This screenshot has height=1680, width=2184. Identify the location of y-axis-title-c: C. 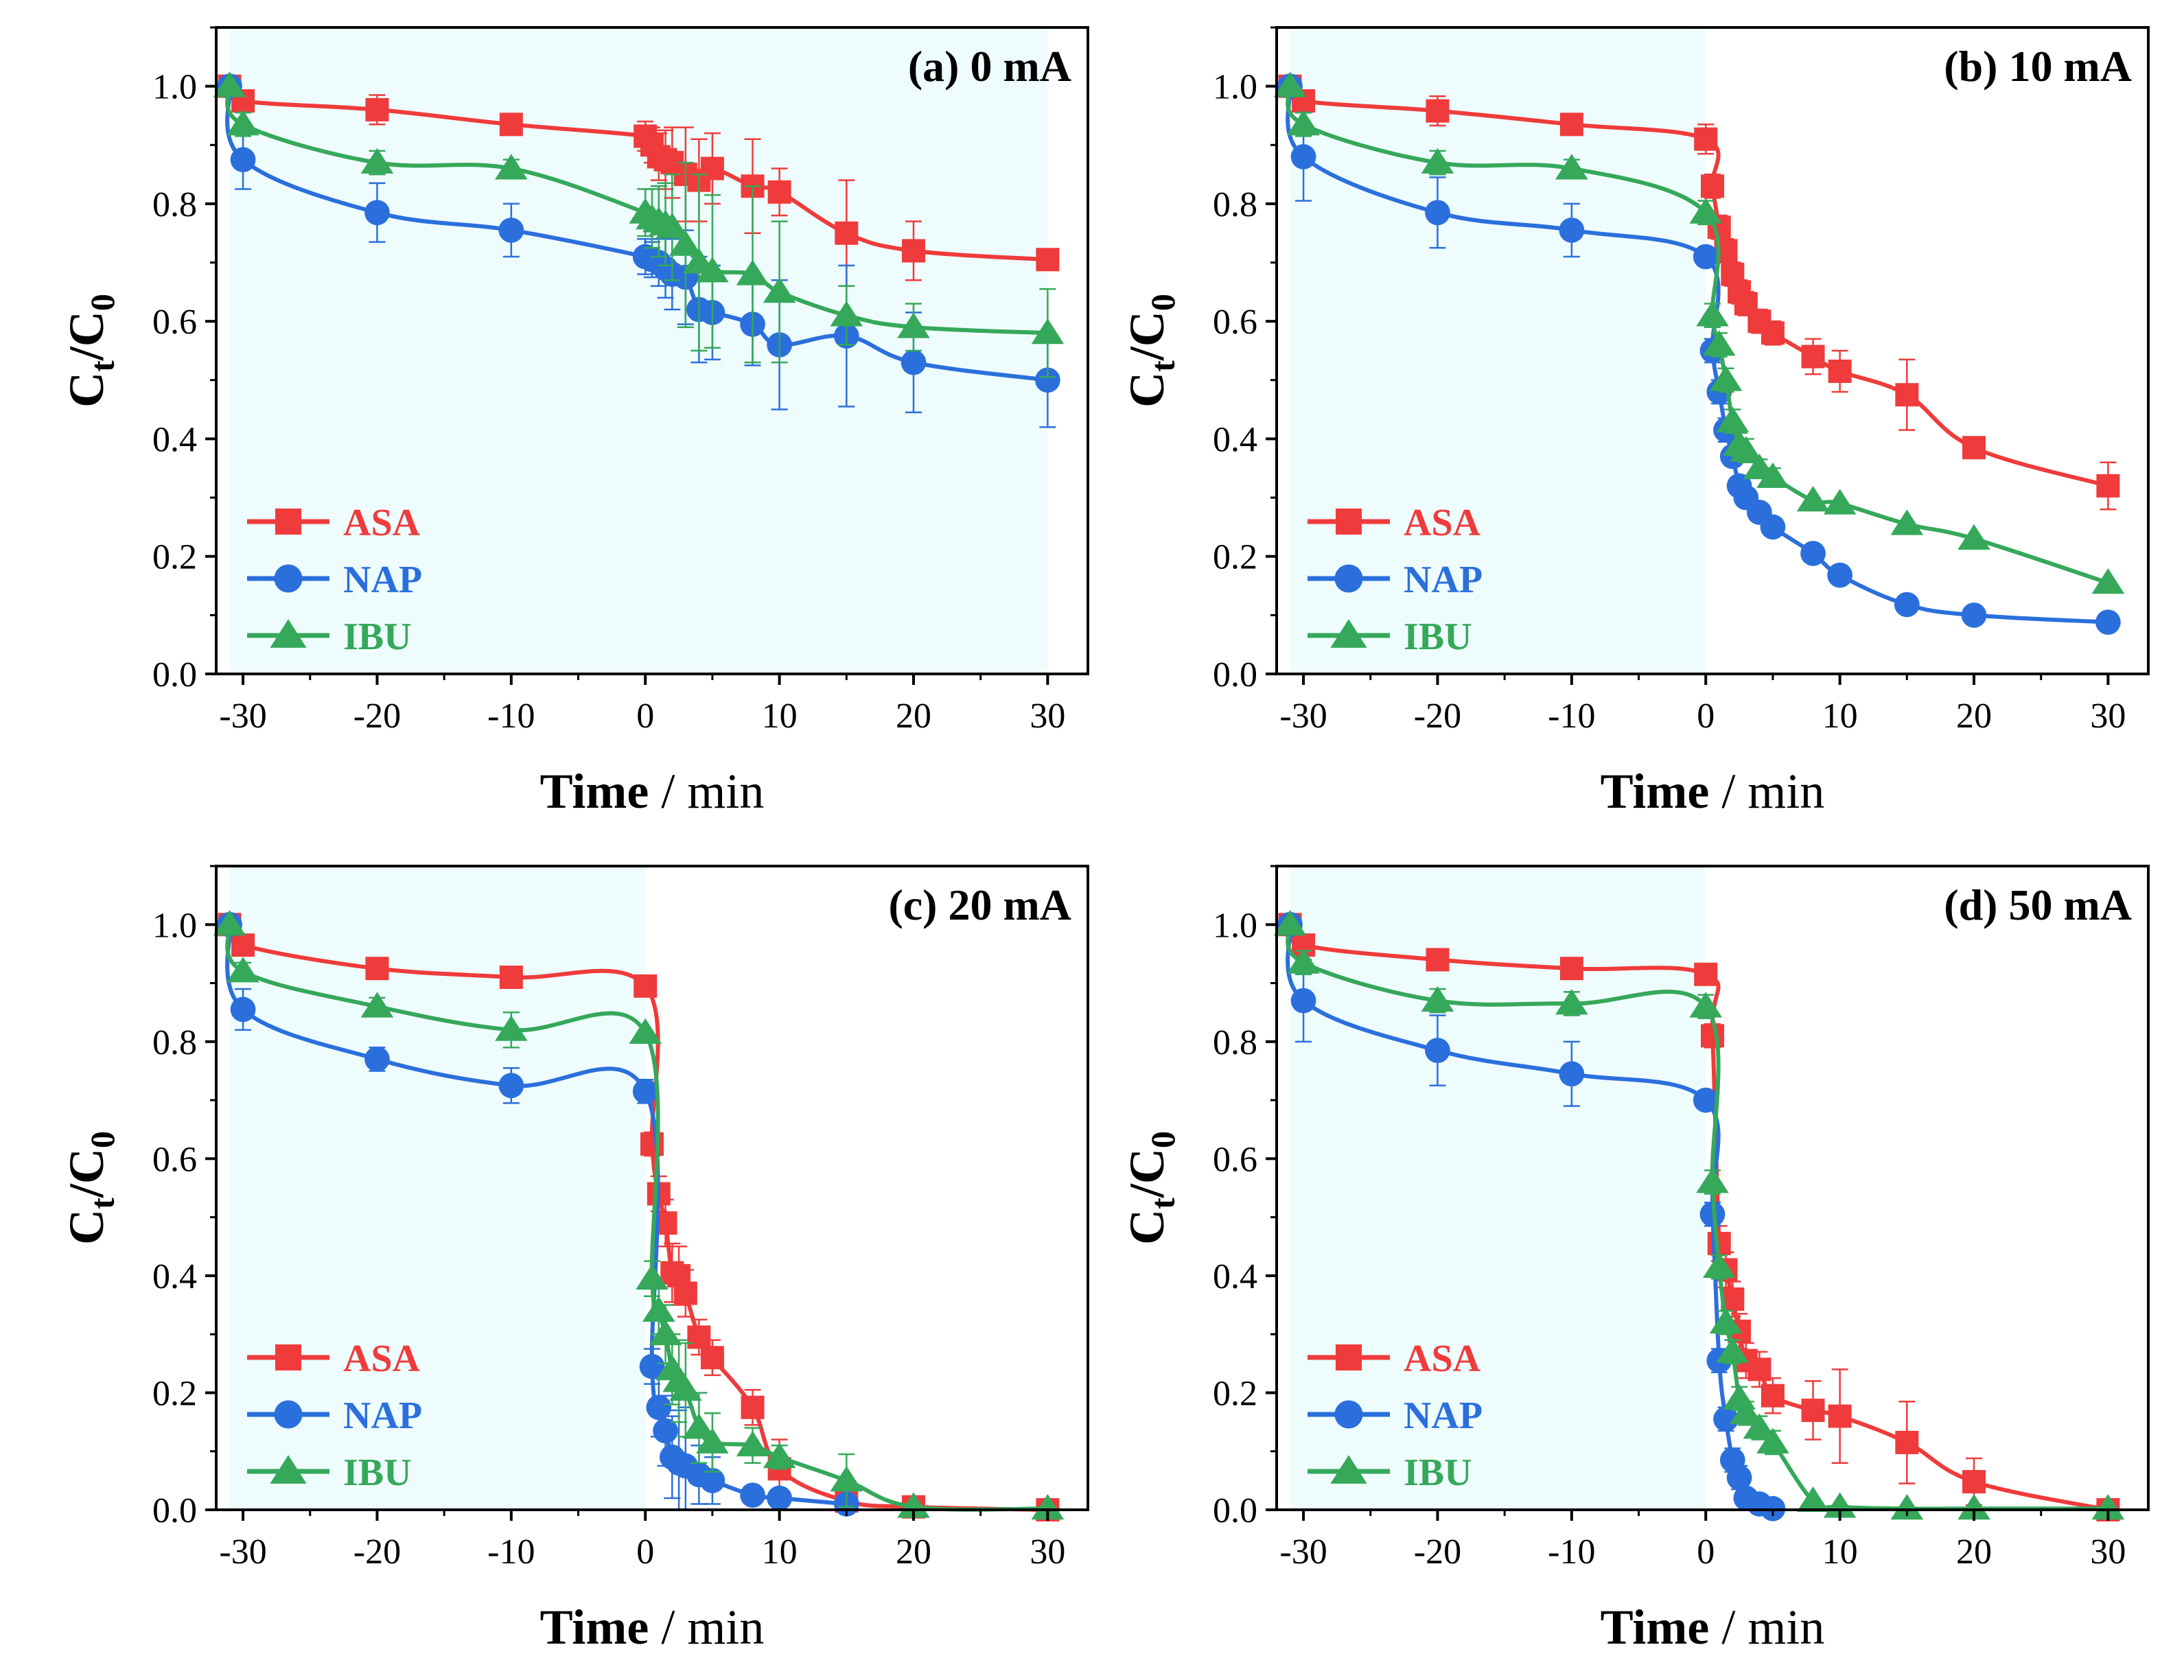
(1146, 390).